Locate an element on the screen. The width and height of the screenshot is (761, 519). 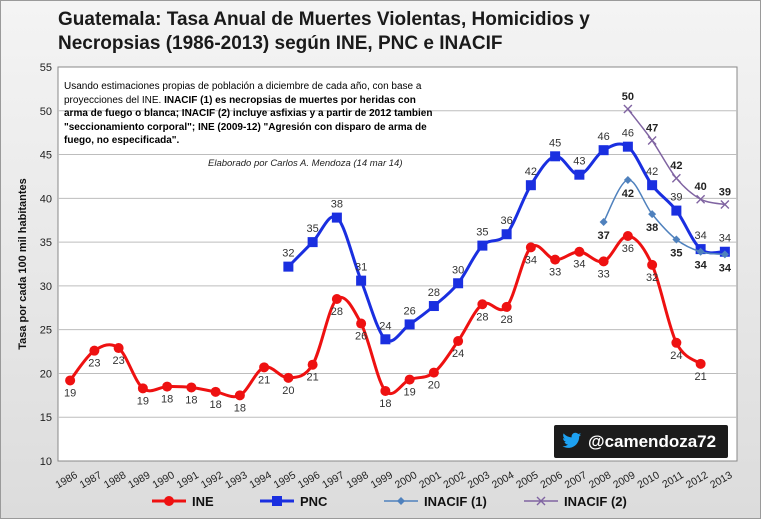
x-tick-label: 1993 is located at coordinates (236, 480).